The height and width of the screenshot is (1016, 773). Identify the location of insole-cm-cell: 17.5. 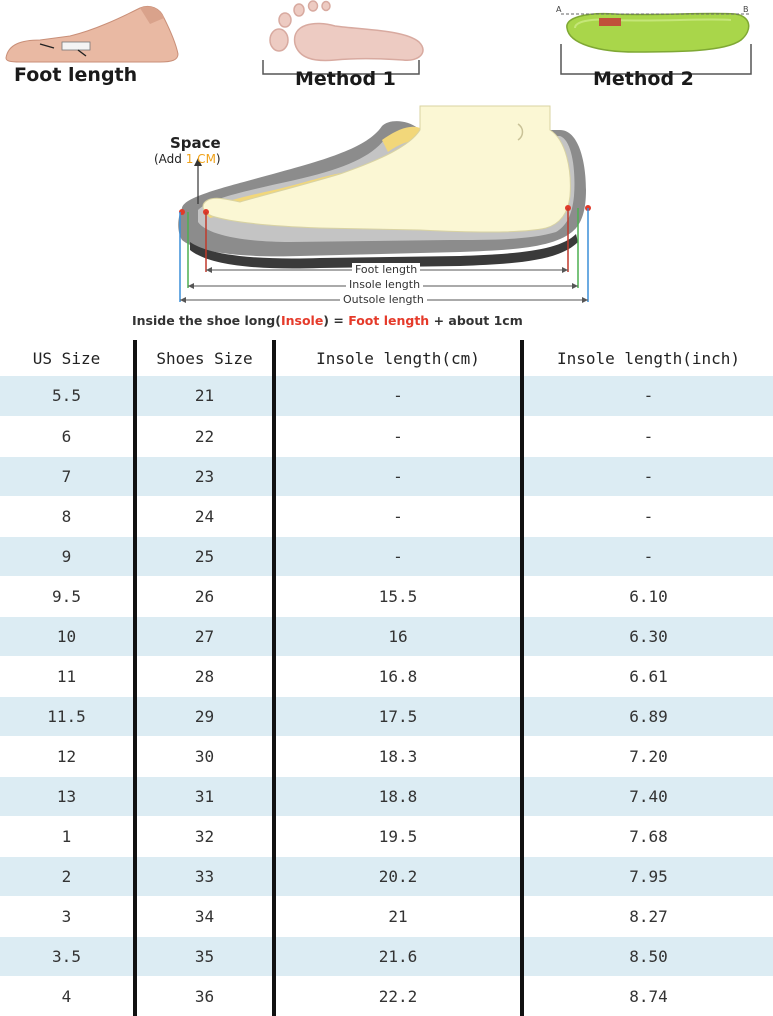
(397, 716).